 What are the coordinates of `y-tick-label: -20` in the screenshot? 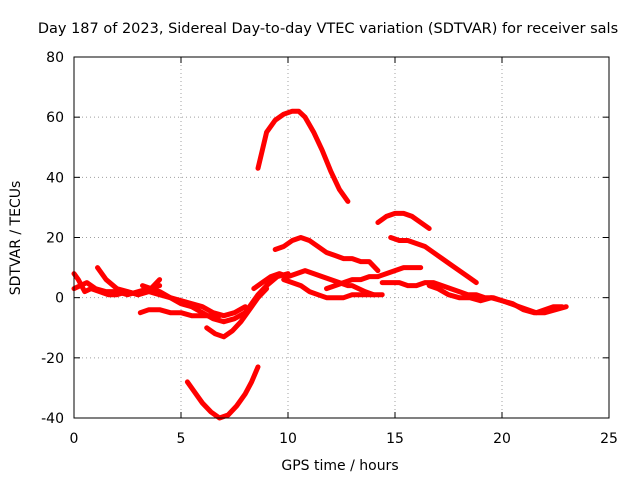 It's located at (52, 359).